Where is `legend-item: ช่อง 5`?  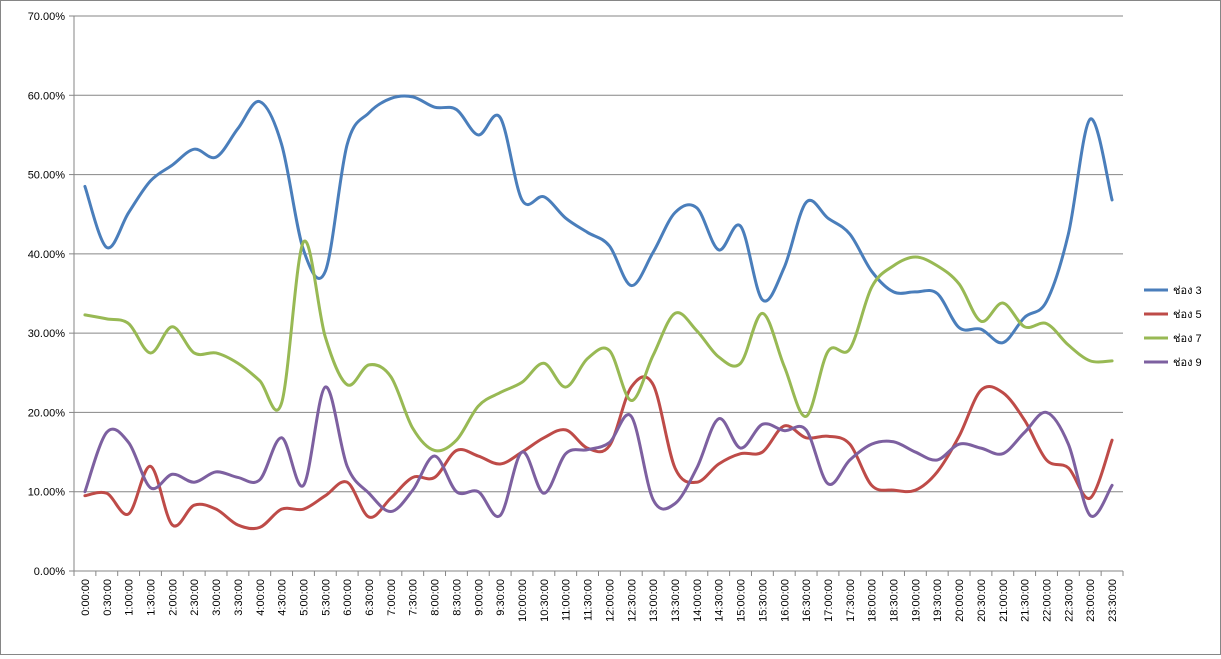 legend-item: ช่อง 5 is located at coordinates (1173, 315).